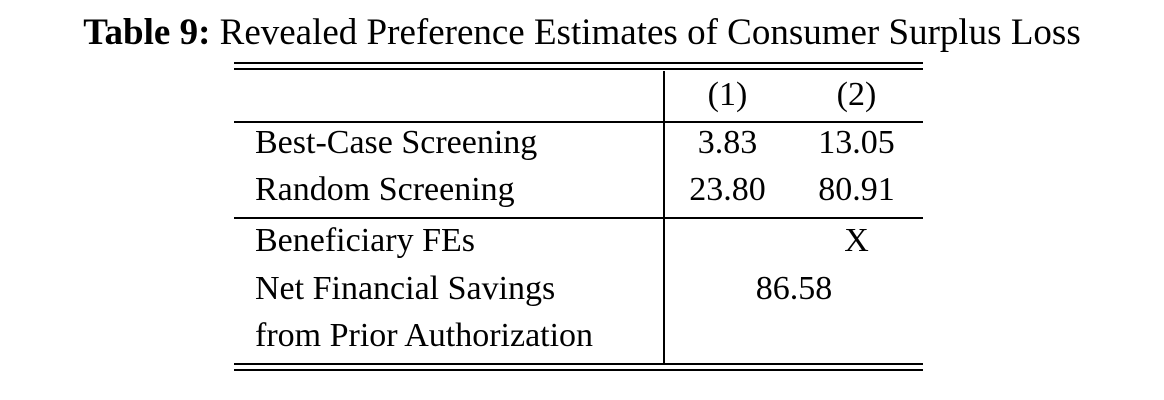 This screenshot has width=1164, height=400. What do you see at coordinates (147, 32) in the screenshot?
I see `table-number: Table 9:` at bounding box center [147, 32].